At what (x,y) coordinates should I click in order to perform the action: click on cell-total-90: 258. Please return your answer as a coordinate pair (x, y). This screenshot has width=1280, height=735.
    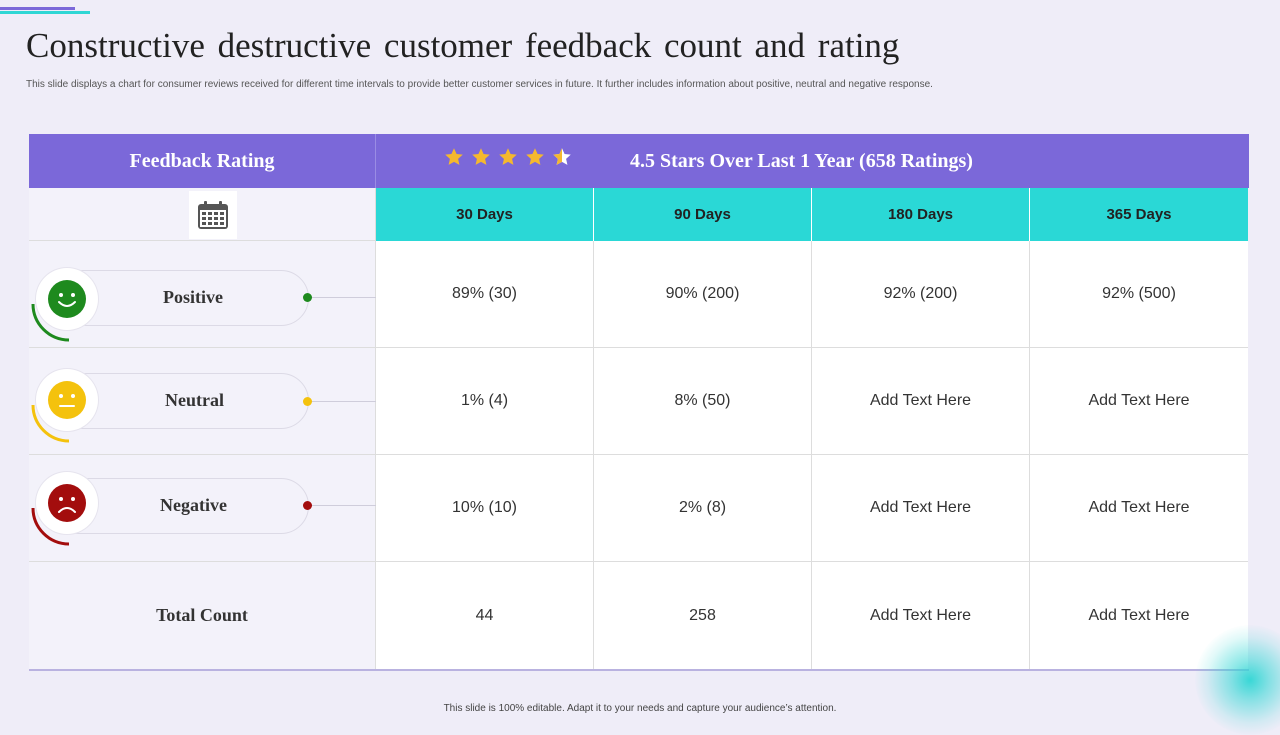
    Looking at the image, I should click on (703, 615).